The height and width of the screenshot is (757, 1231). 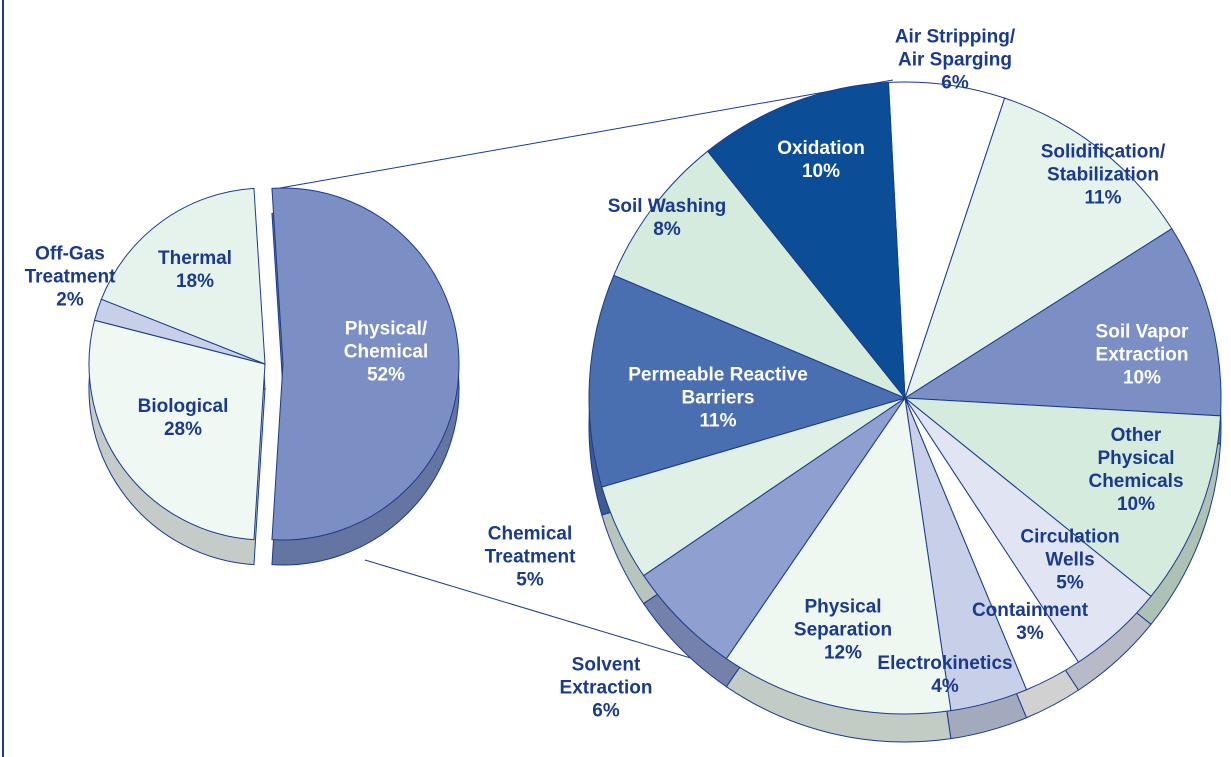 What do you see at coordinates (183, 418) in the screenshot?
I see `slice-label: Biological 28%` at bounding box center [183, 418].